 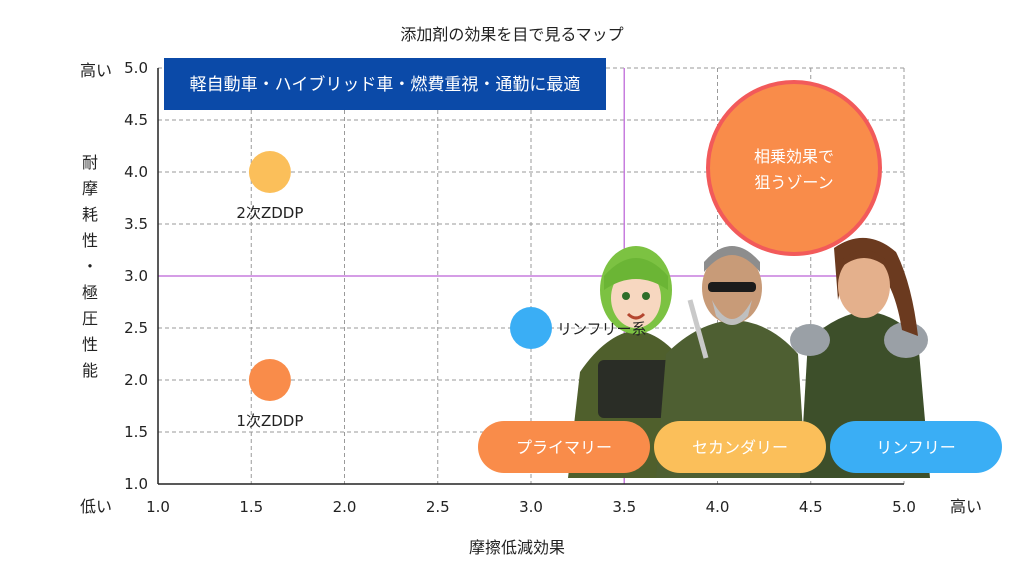 What do you see at coordinates (136, 68) in the screenshot?
I see `y-tick-label: 5.0` at bounding box center [136, 68].